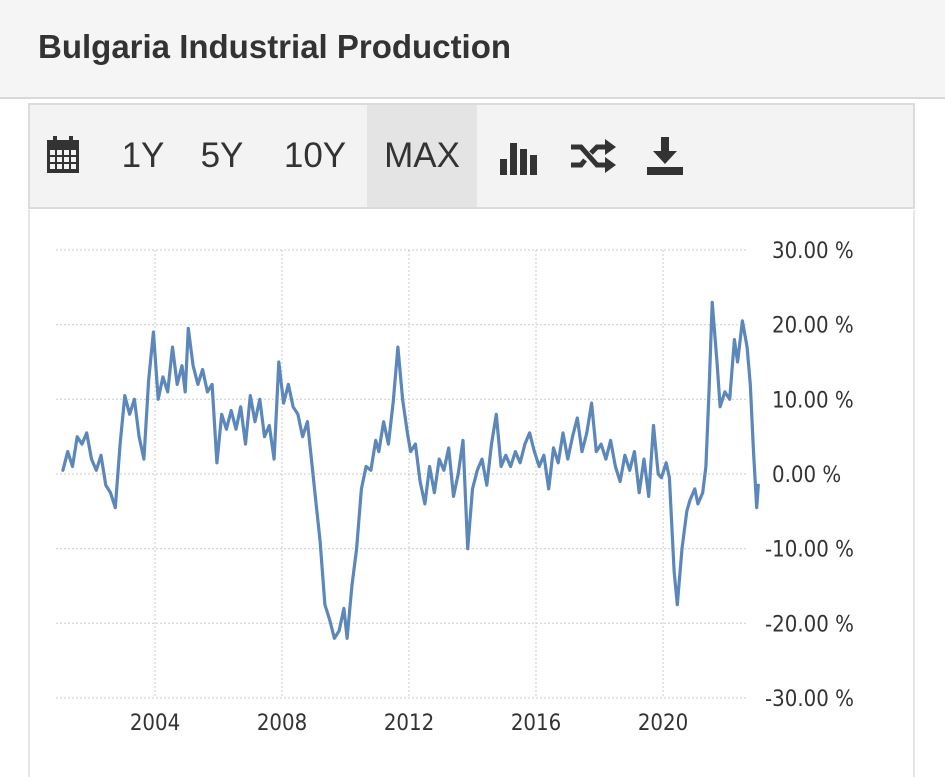 Image resolution: width=945 pixels, height=777 pixels. I want to click on x-tick-label: 2020, so click(663, 723).